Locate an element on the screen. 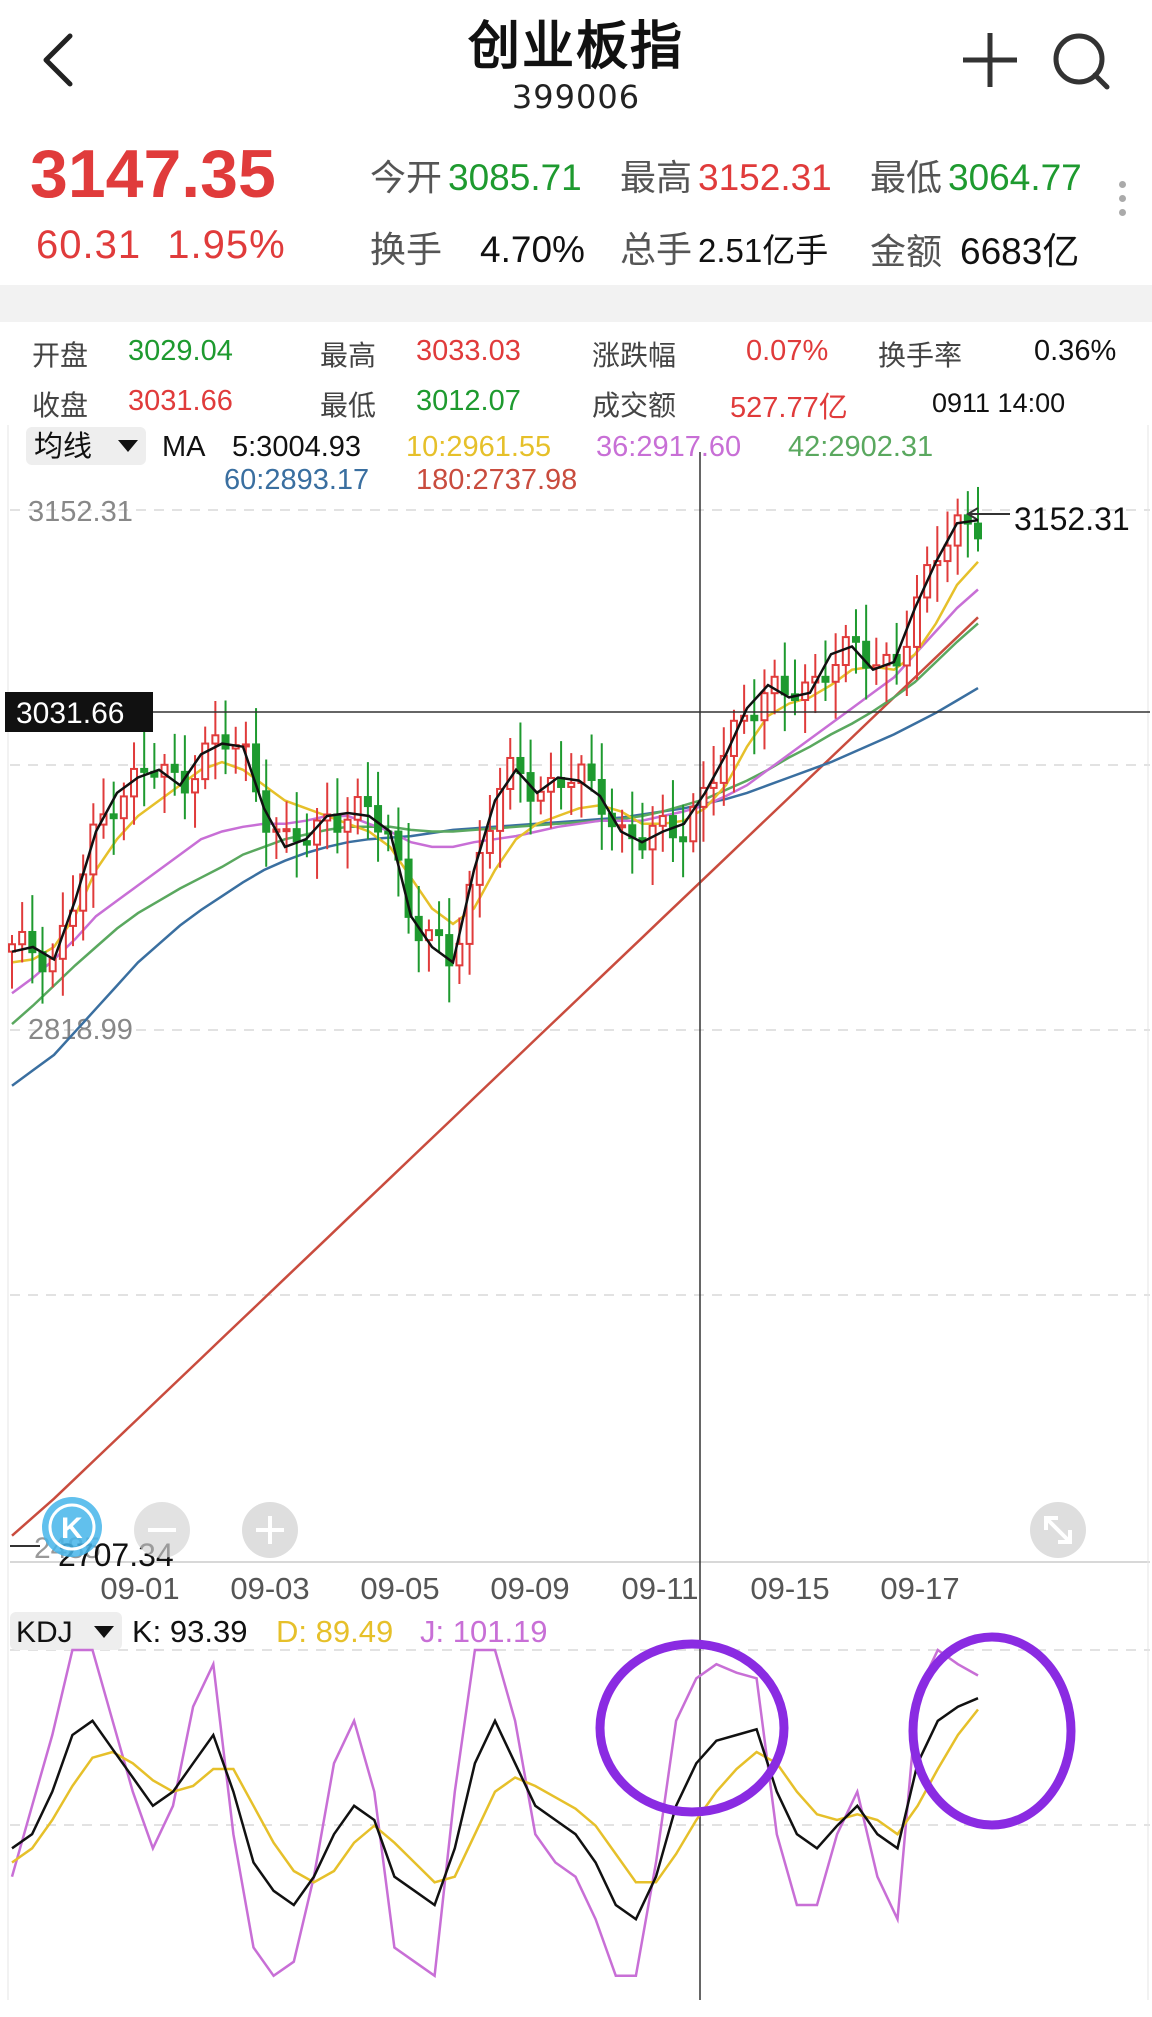  x-tick-label: 09-03 is located at coordinates (269, 1588).